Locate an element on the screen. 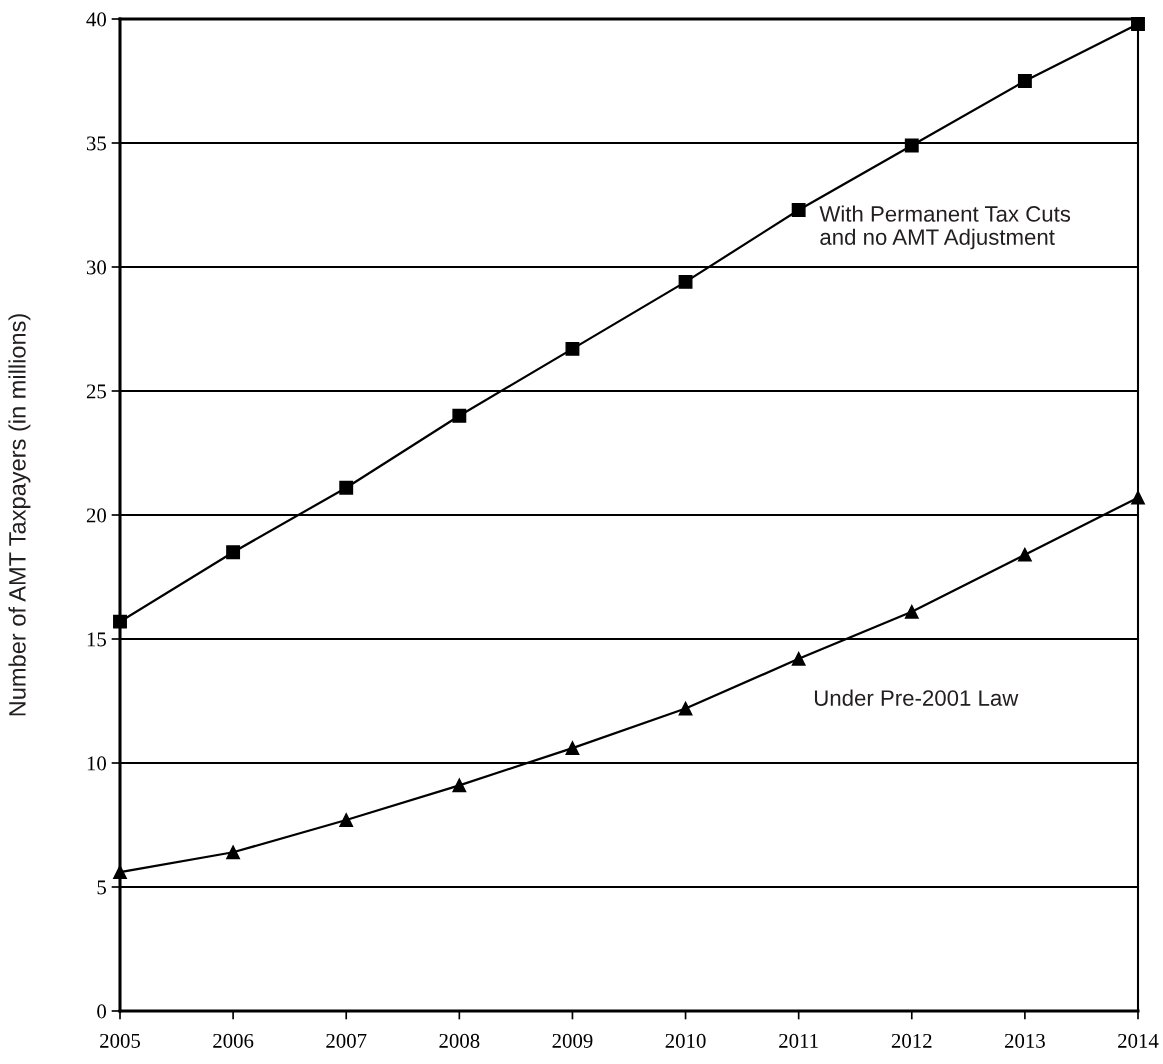  y-tick-label: 30 is located at coordinates (96, 267).